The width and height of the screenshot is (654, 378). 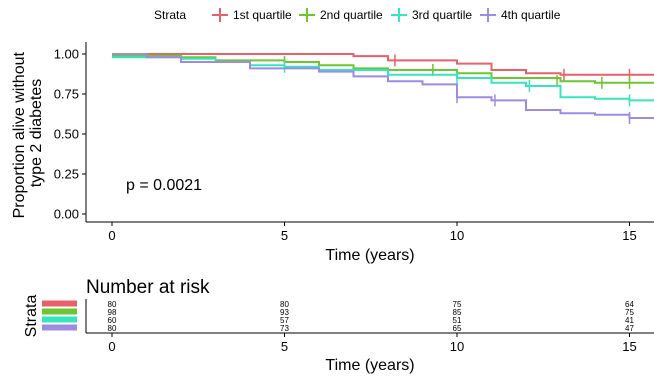 What do you see at coordinates (629, 320) in the screenshot?
I see `risk-count: 41` at bounding box center [629, 320].